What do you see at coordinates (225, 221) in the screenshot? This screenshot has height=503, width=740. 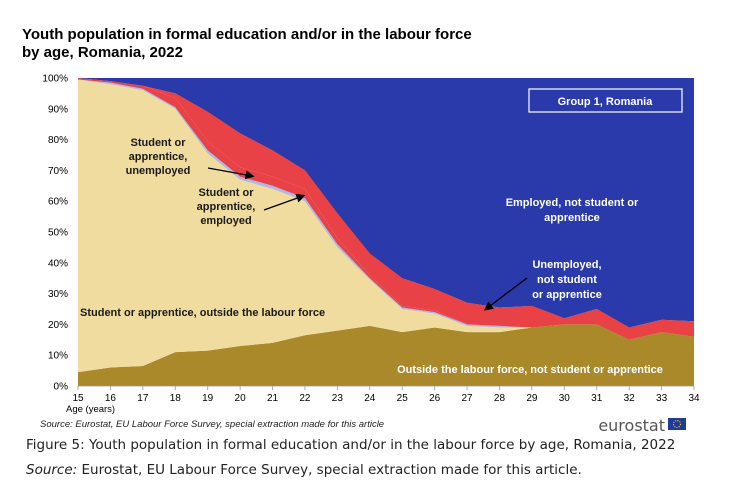 I see `label-student-employed-3: employed` at bounding box center [225, 221].